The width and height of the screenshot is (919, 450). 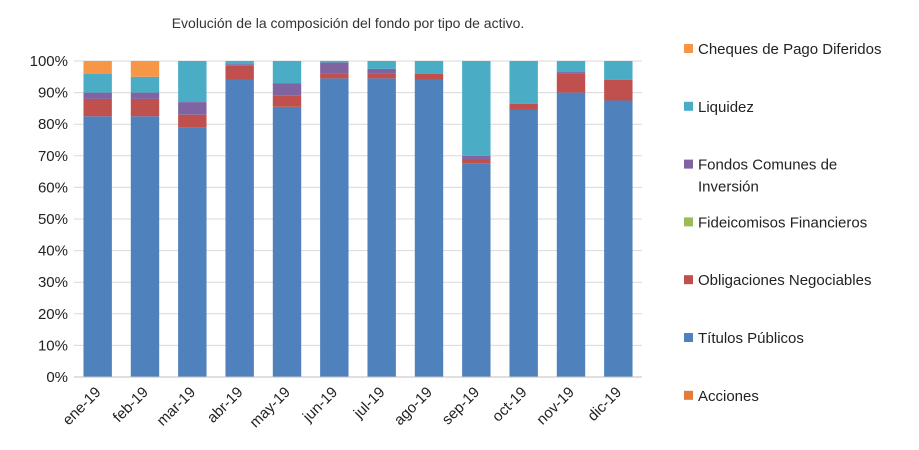 What do you see at coordinates (726, 107) in the screenshot?
I see `legend-label: Liquidez` at bounding box center [726, 107].